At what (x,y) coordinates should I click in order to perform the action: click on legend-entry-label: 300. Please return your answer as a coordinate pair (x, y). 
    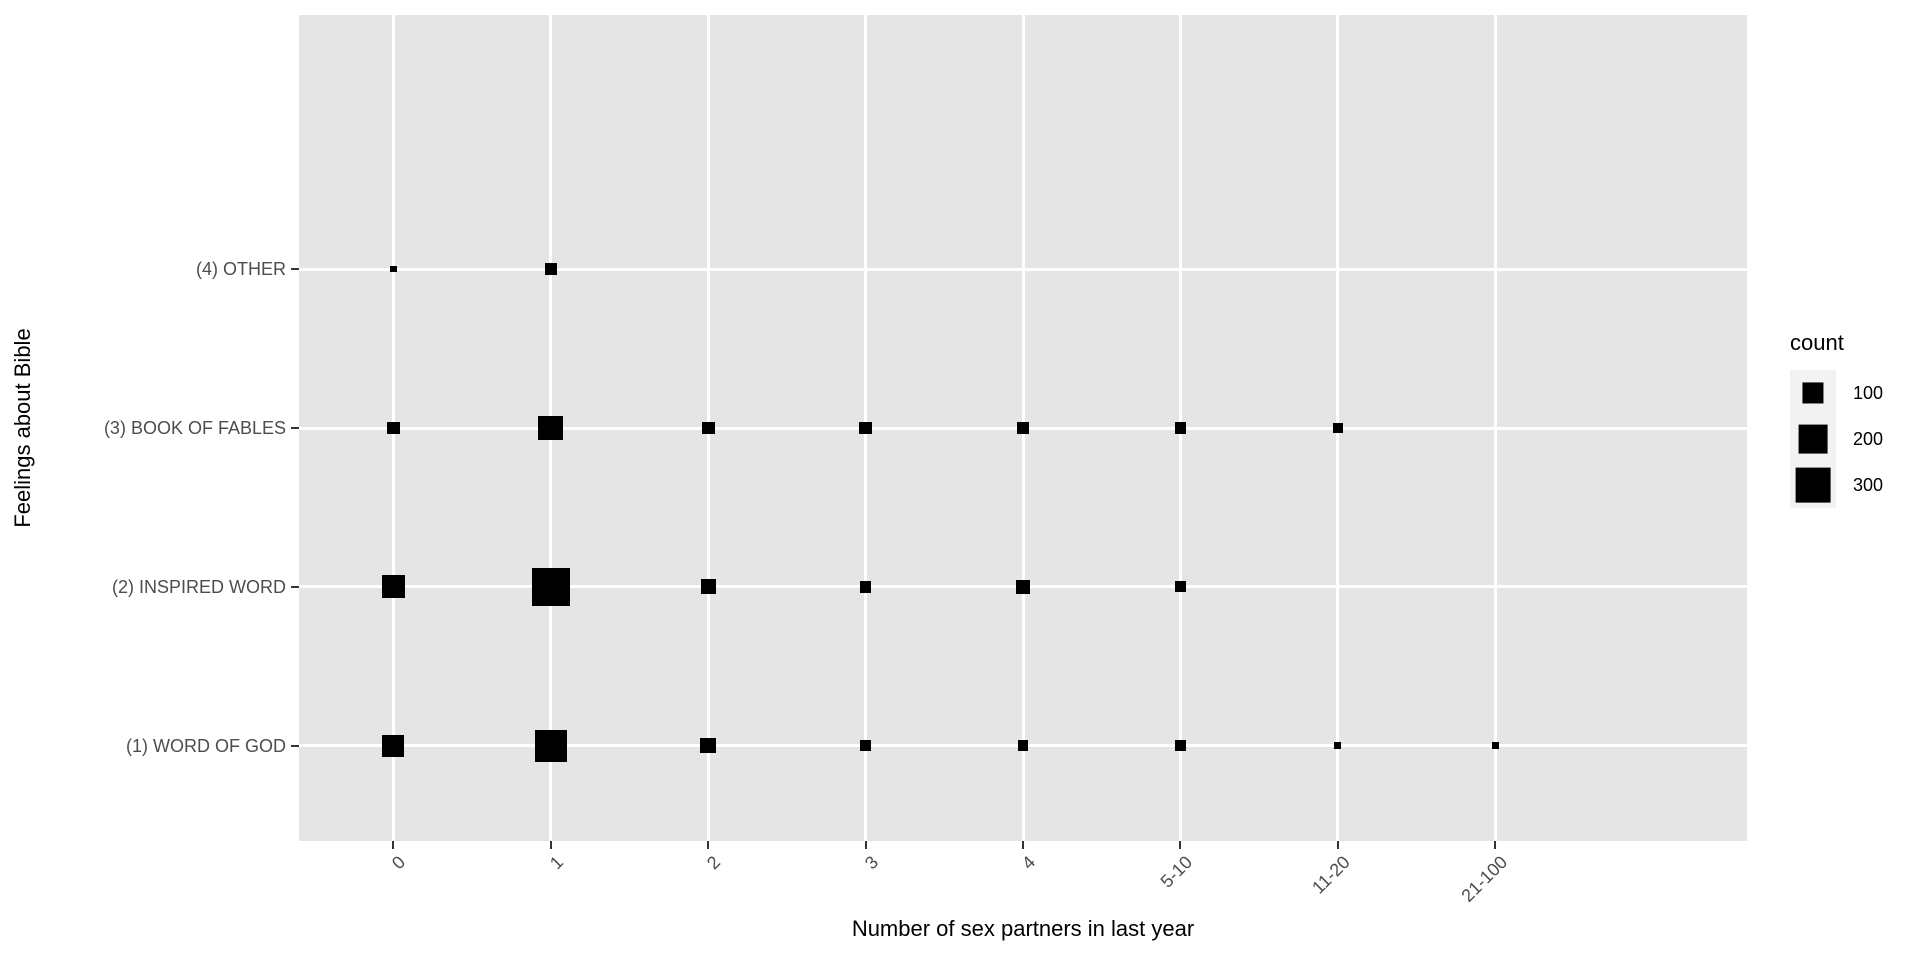
    Looking at the image, I should click on (1868, 484).